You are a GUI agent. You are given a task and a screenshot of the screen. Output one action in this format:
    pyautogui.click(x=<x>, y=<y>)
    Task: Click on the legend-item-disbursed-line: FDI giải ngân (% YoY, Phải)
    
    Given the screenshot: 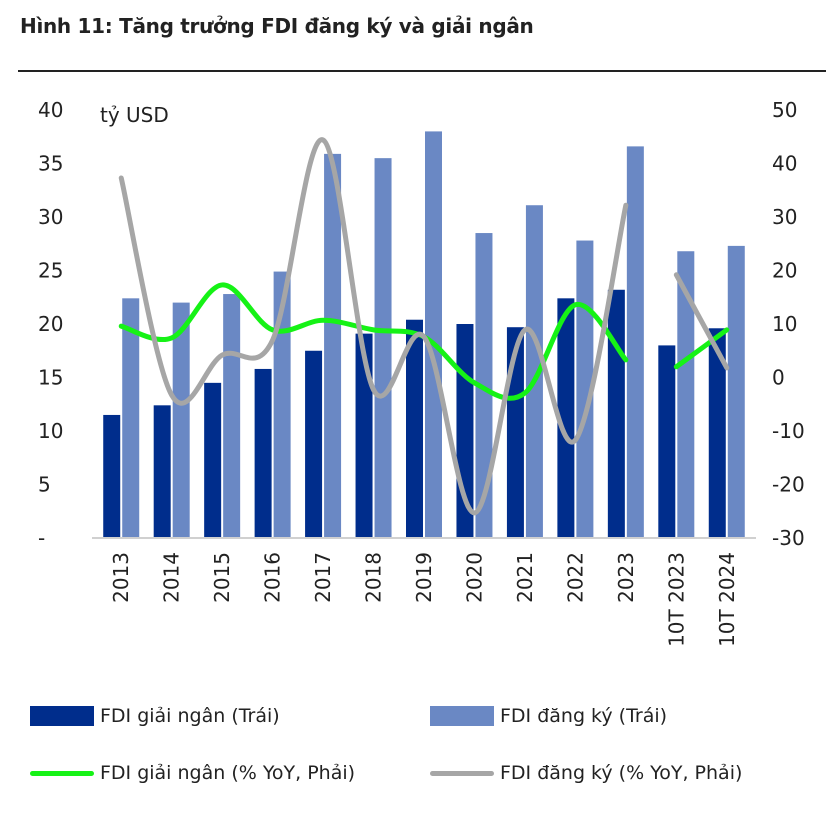 What is the action you would take?
    pyautogui.click(x=192, y=773)
    